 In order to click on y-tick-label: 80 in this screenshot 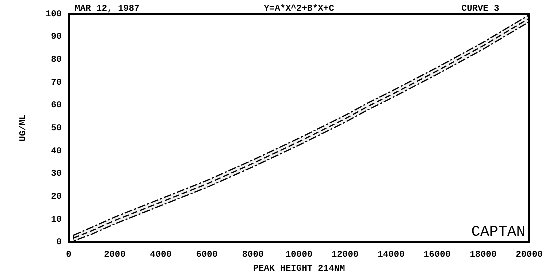, I will do `click(56, 59)`.